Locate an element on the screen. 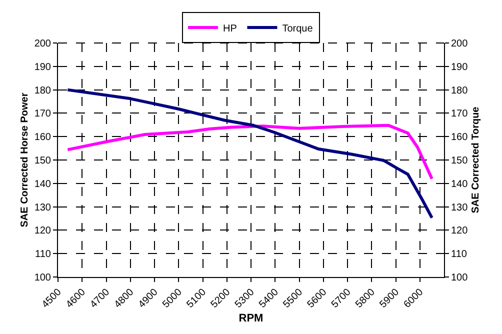  y2-tick-label: 120 is located at coordinates (459, 231).